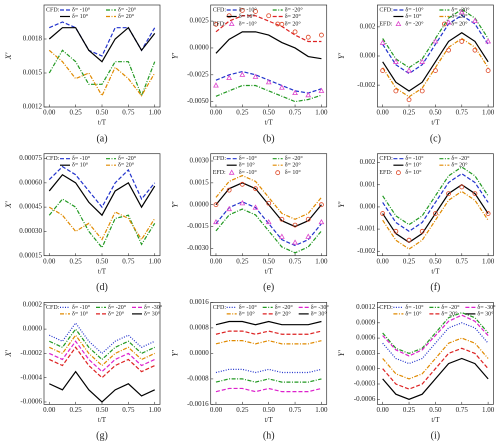 The image size is (500, 446). What do you see at coordinates (198, 101) in the screenshot?
I see `y-tick-label: -0.0050` at bounding box center [198, 101].